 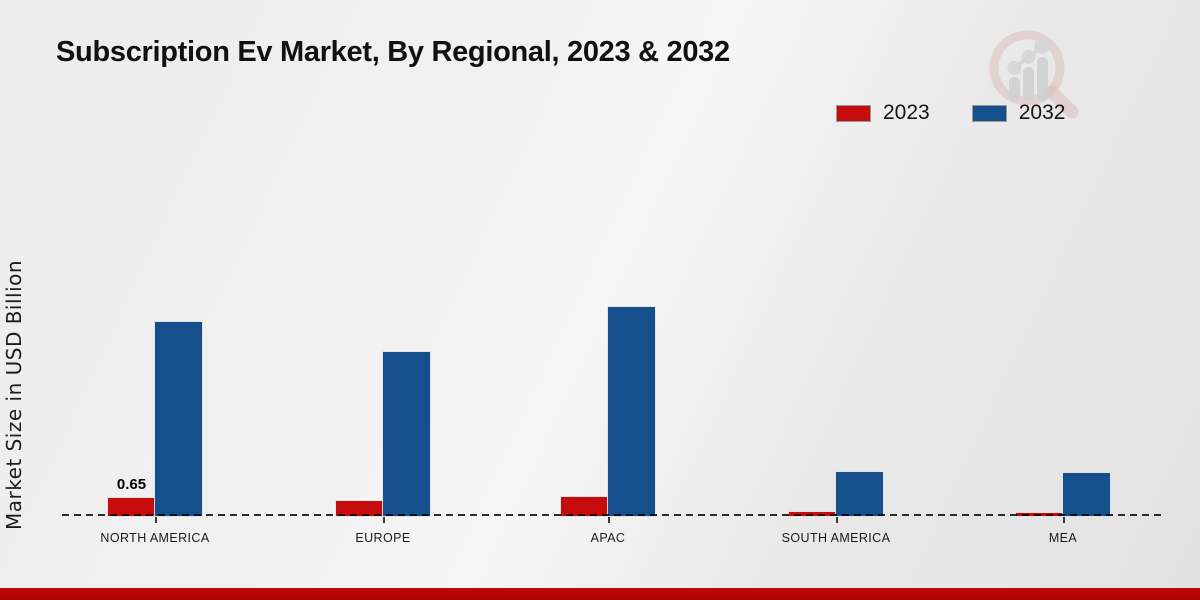 What do you see at coordinates (178, 419) in the screenshot?
I see `bar-2032-north-america` at bounding box center [178, 419].